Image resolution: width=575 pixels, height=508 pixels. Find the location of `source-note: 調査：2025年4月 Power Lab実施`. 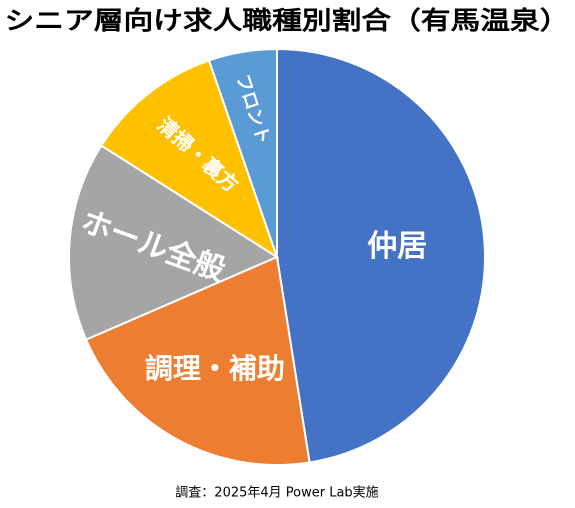

source-note: 調査：2025年4月 Power Lab実施 is located at coordinates (276, 493).